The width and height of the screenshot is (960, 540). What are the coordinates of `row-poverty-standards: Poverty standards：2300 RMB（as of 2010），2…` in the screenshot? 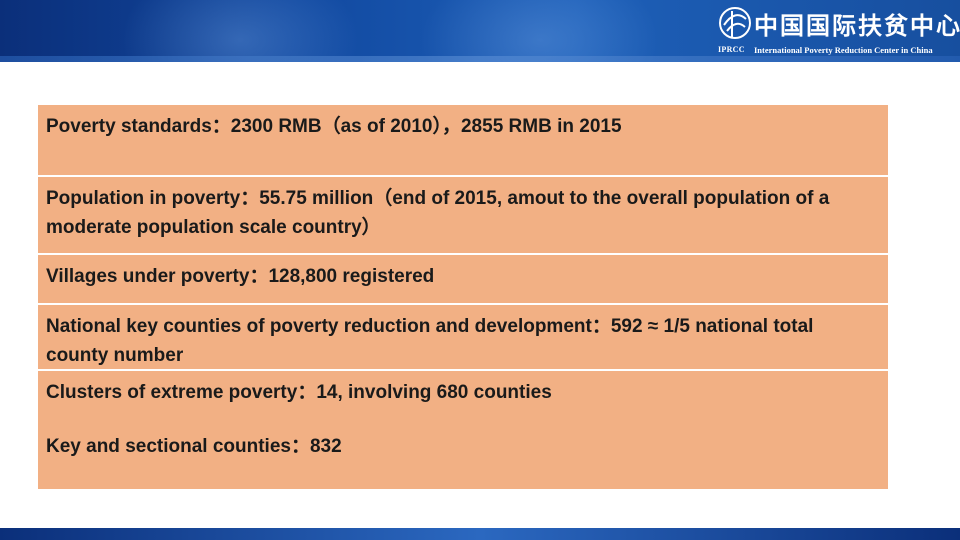 It's located at (334, 126).